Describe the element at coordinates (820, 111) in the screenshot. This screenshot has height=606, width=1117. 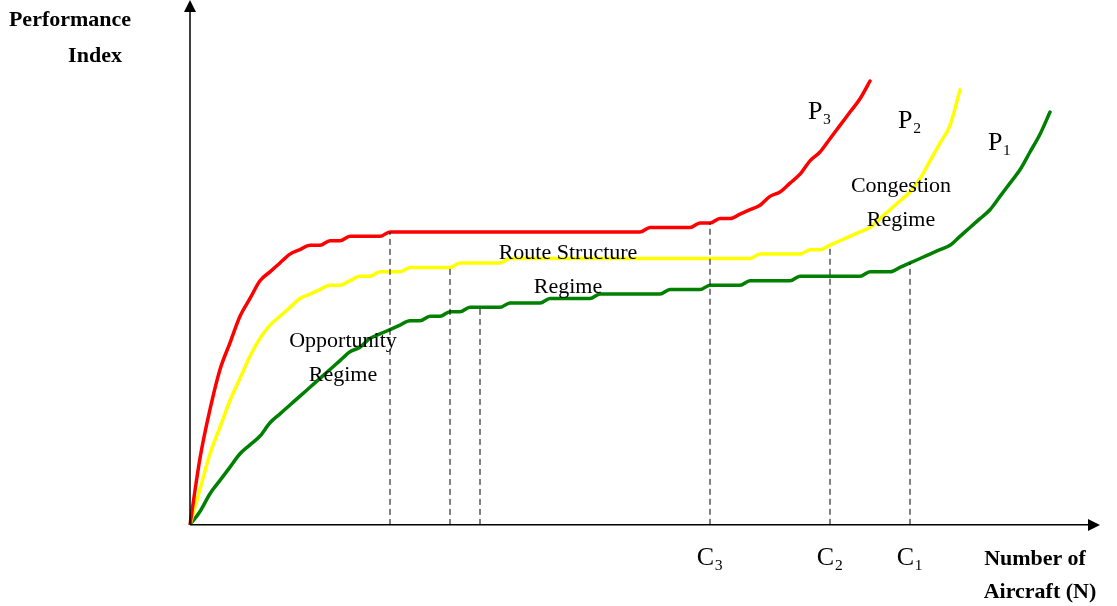
I see `series-label: P₃` at that location.